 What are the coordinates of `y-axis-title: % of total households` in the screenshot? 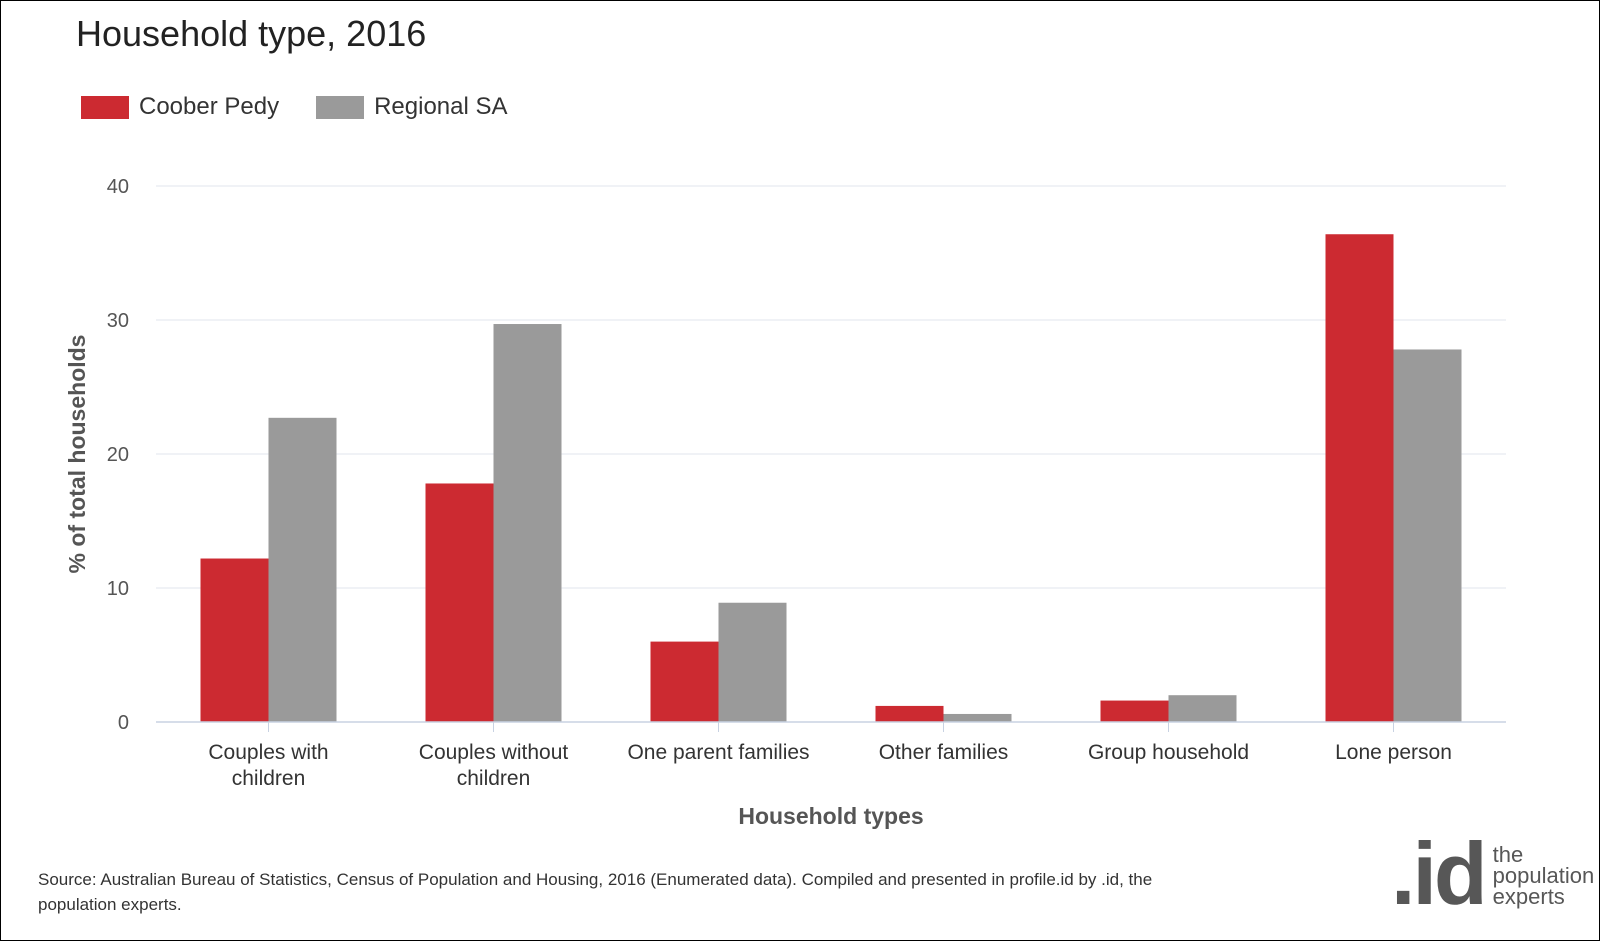 It's located at (77, 454).